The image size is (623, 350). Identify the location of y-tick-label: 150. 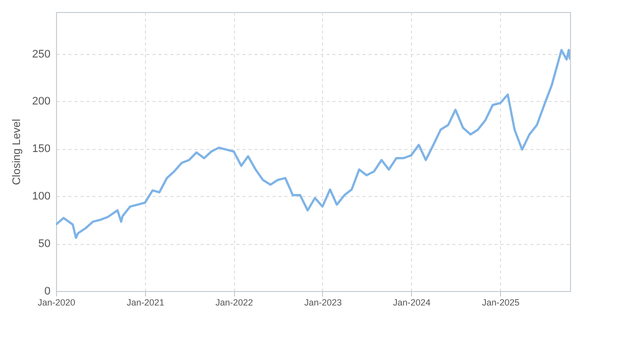
(41, 149).